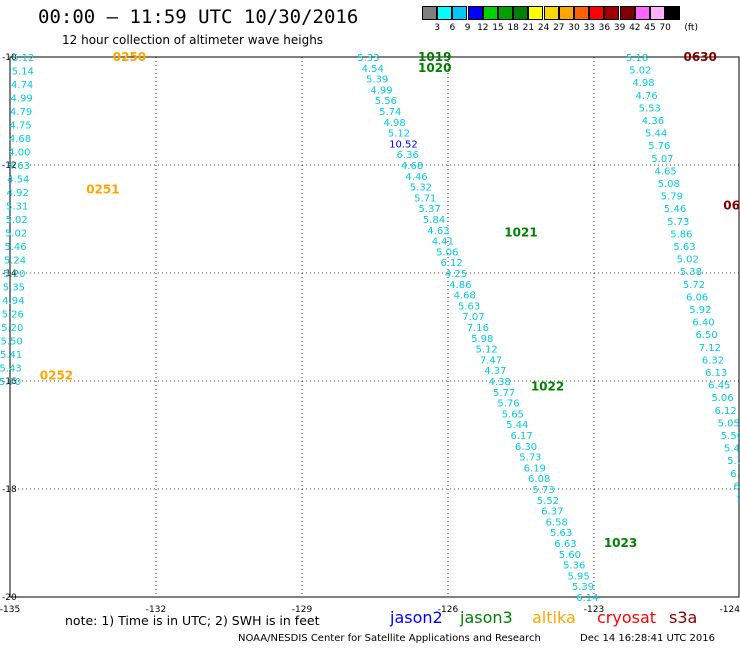 The width and height of the screenshot is (740, 650). Describe the element at coordinates (456, 274) in the screenshot. I see `swh-value: 4.25` at that location.